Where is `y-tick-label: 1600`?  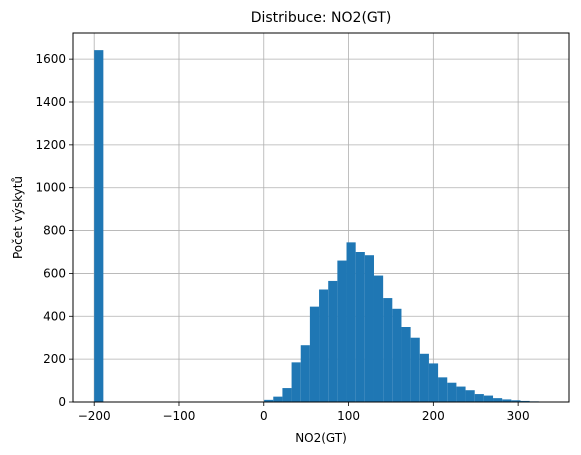
y-tick-label: 1600 is located at coordinates (50, 59).